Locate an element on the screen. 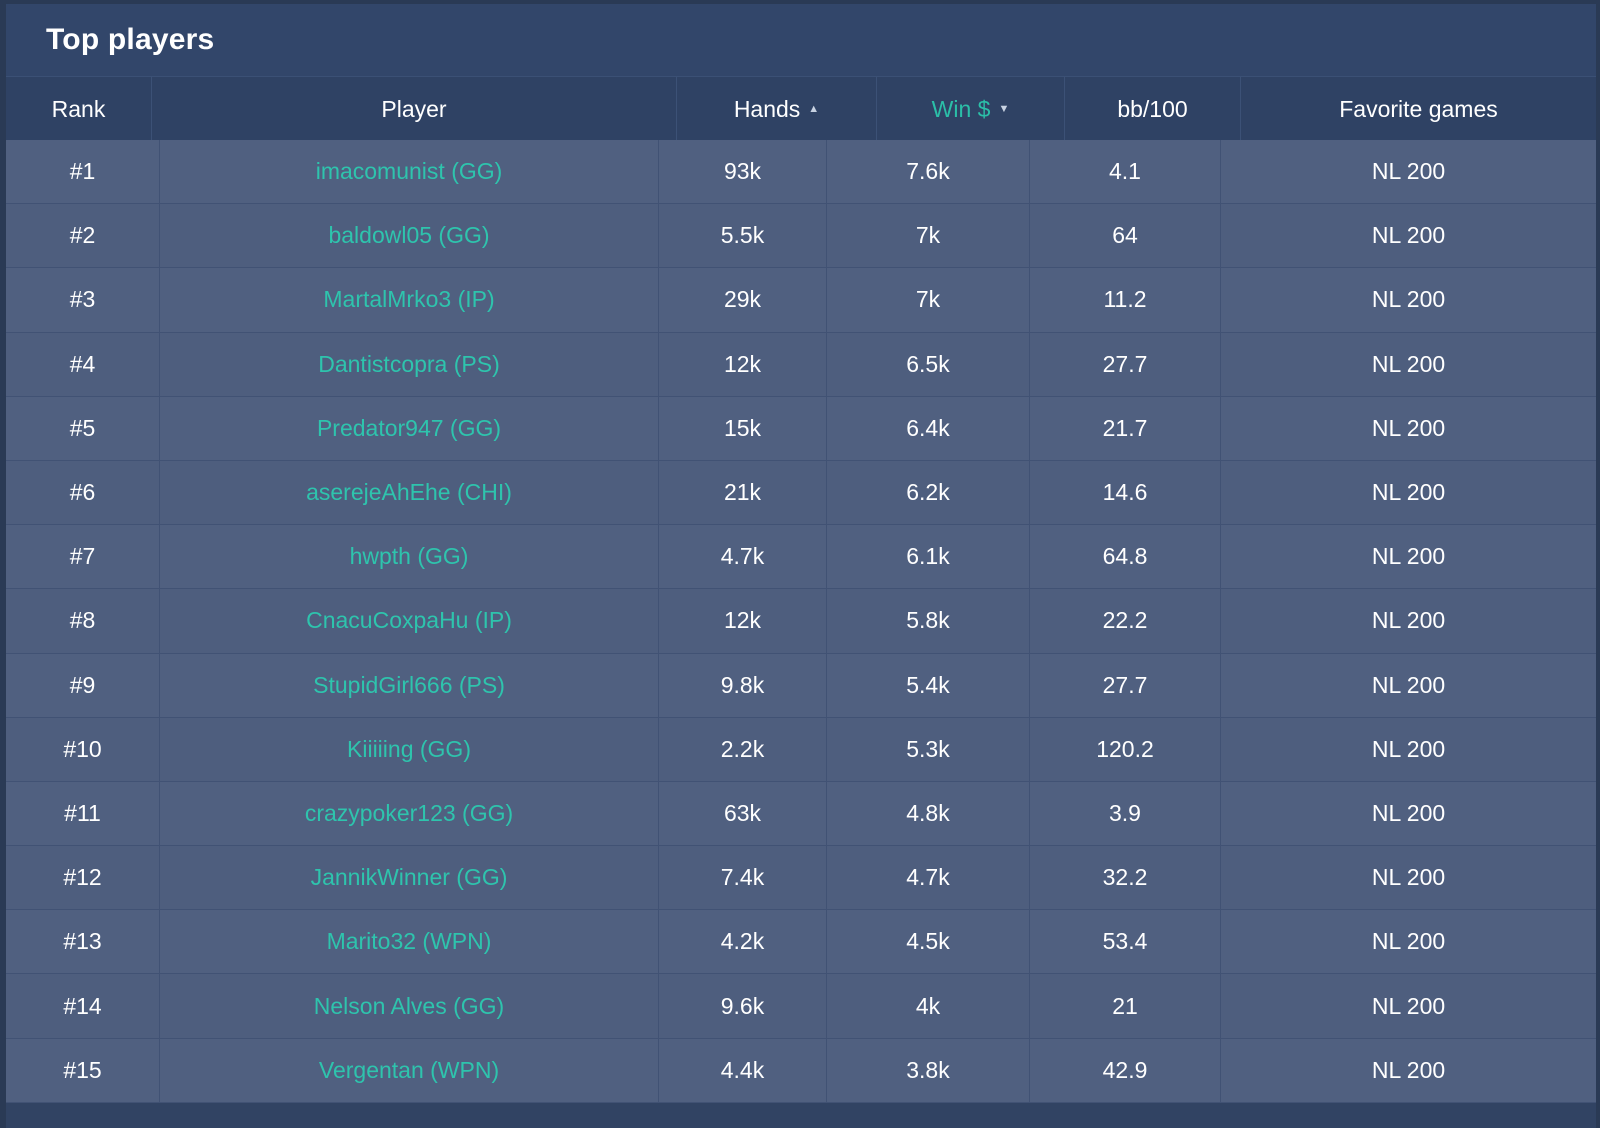 This screenshot has height=1128, width=1600. player-link: hwpth (GG) is located at coordinates (409, 557).